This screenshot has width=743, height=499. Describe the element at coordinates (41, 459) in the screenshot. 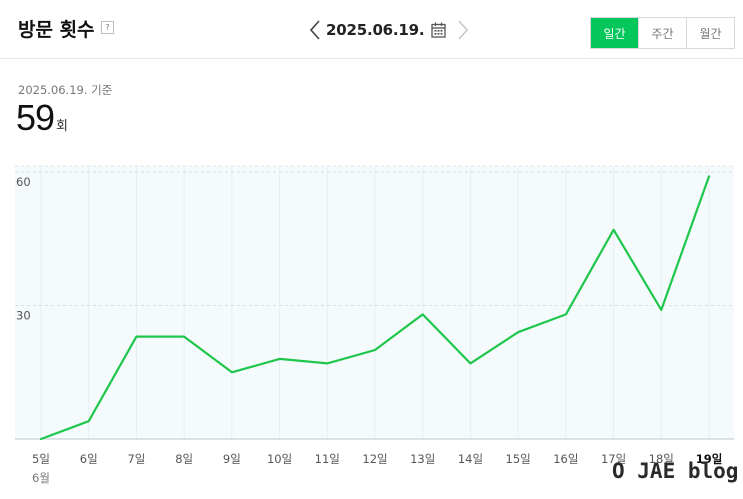

I see `x-tick-label: 5일` at that location.